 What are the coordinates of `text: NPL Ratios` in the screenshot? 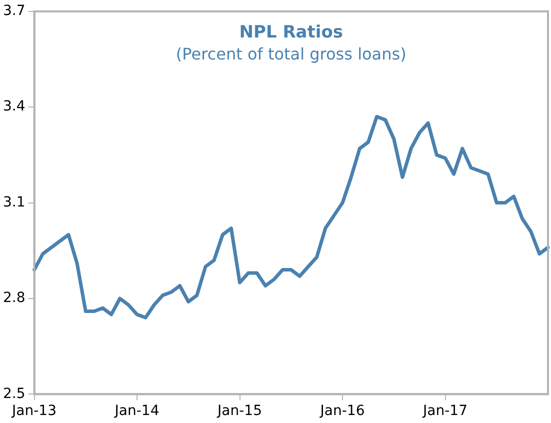 It's located at (291, 32).